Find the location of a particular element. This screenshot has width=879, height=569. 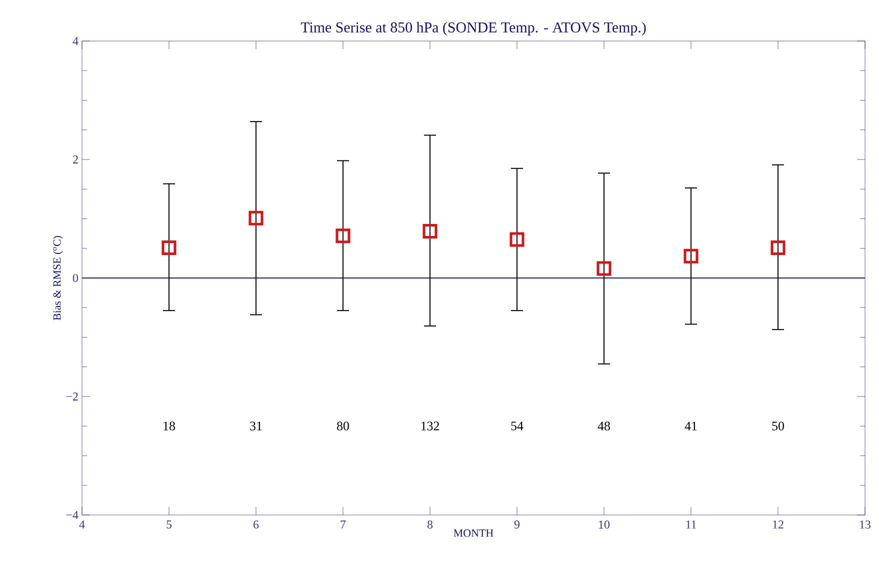

annotation: 50 is located at coordinates (778, 426).